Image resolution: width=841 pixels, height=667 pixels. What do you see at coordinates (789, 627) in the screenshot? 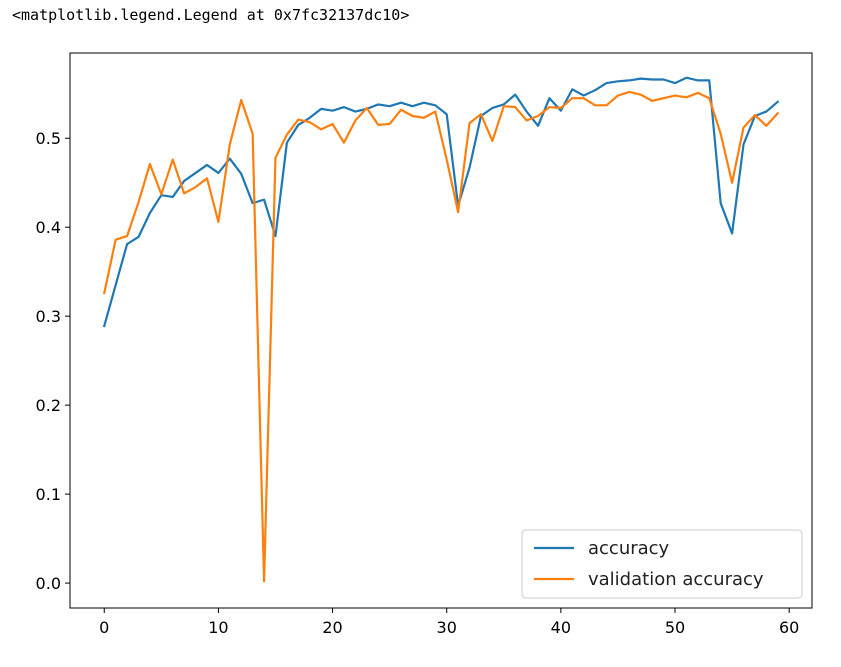
I see `x-tick-label: 60` at bounding box center [789, 627].